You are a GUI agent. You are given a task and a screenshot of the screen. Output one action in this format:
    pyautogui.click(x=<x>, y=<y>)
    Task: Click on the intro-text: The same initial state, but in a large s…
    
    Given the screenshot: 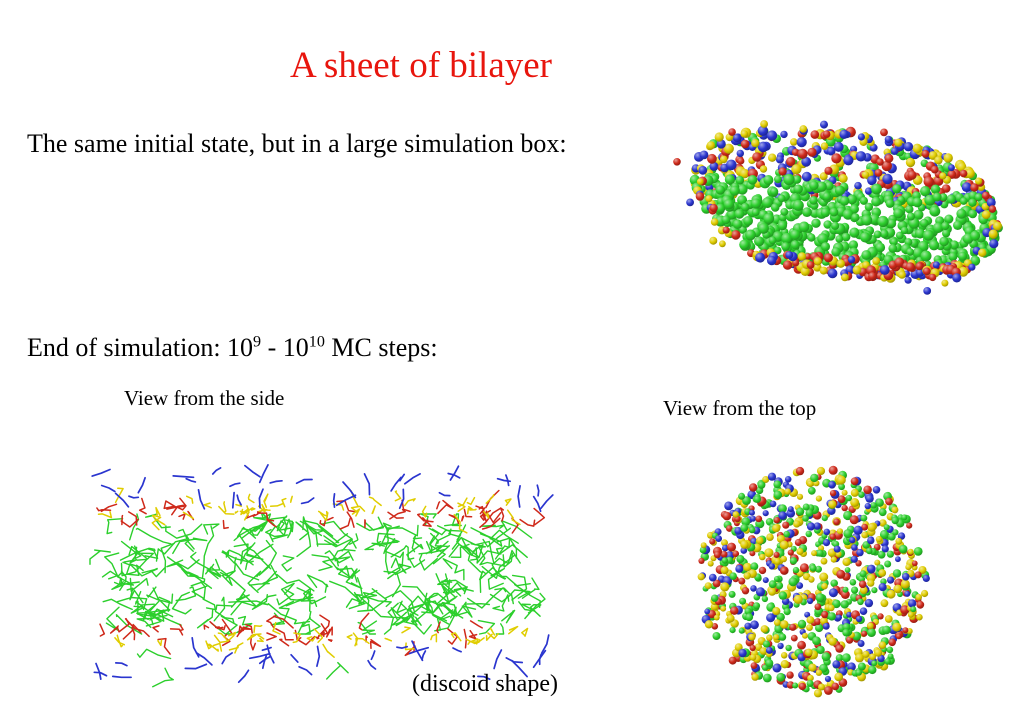 What is the action you would take?
    pyautogui.click(x=297, y=143)
    